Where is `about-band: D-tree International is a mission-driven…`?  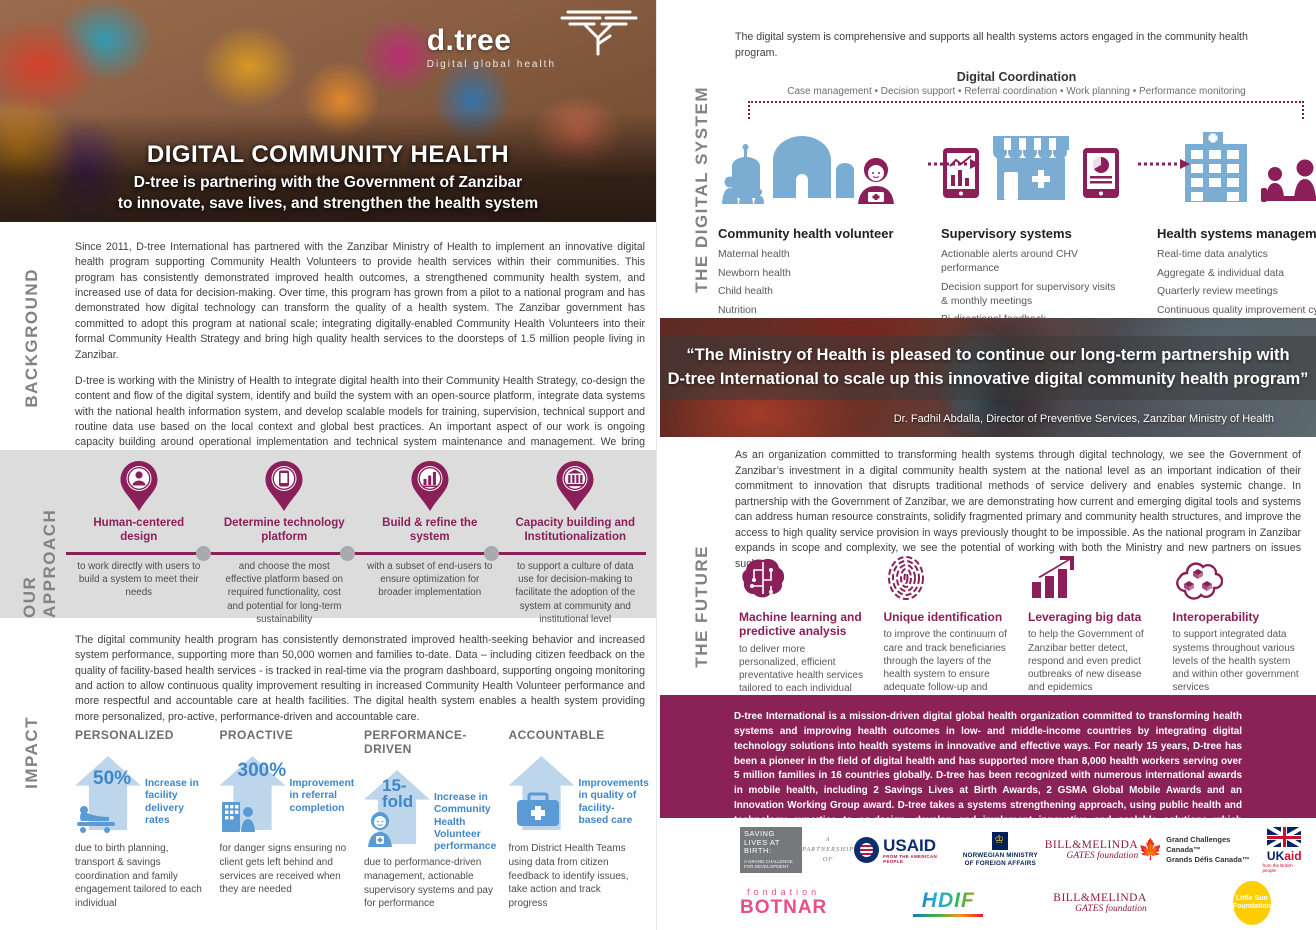 about-band: D-tree International is a mission-driven… is located at coordinates (988, 768).